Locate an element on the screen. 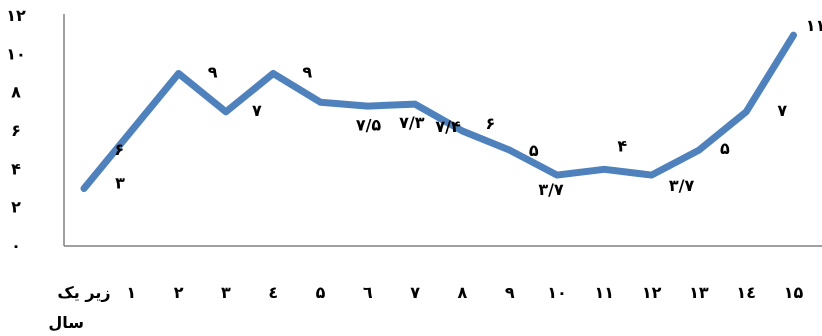 The height and width of the screenshot is (336, 822). x-tick-label: ۱۵ is located at coordinates (794, 292).